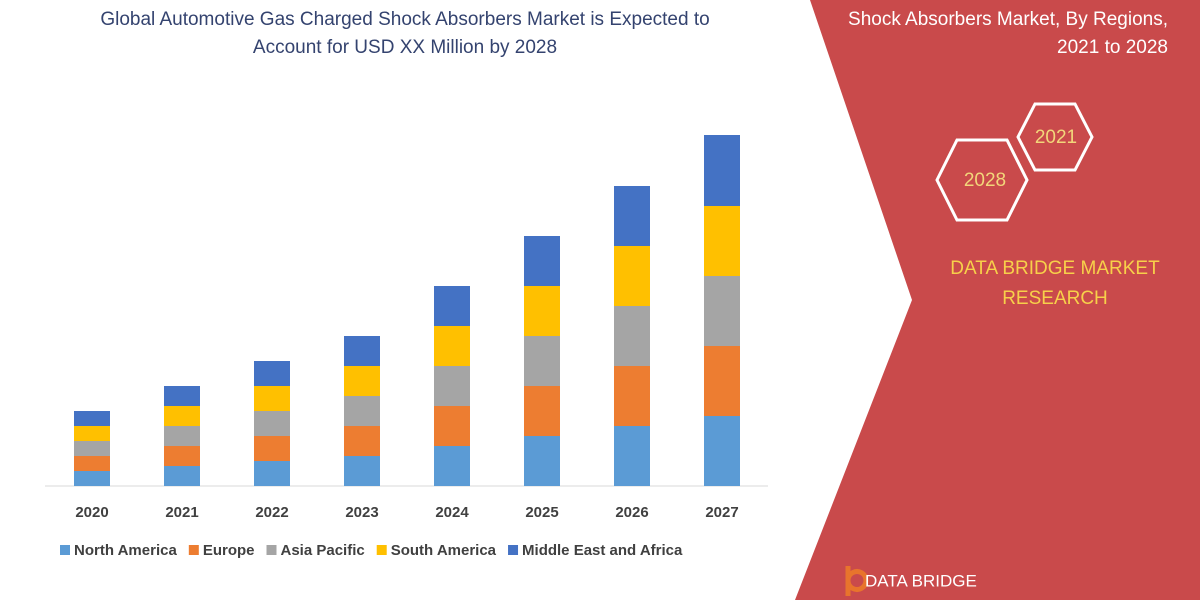 Image resolution: width=1200 pixels, height=600 pixels. What do you see at coordinates (985, 180) in the screenshot?
I see `hexagon-label: 2028` at bounding box center [985, 180].